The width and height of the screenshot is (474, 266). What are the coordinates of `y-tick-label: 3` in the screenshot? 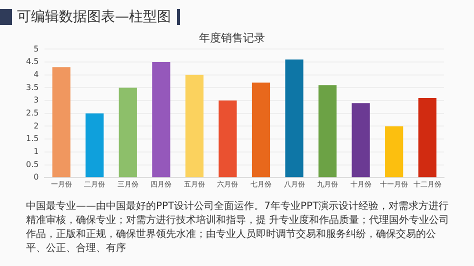 It's located at (36, 100).